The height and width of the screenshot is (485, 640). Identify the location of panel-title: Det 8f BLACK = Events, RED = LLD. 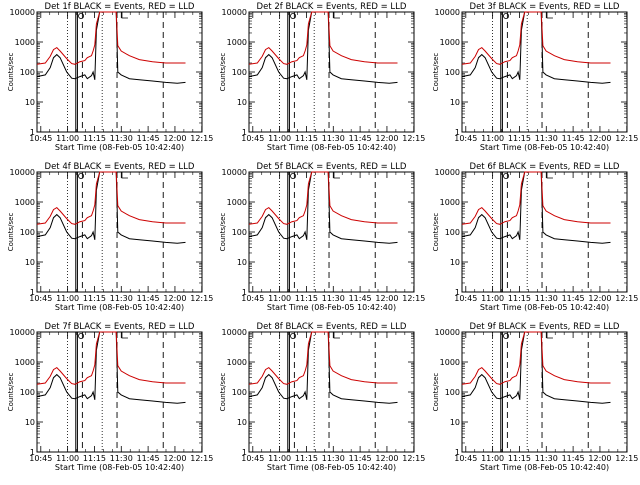
(332, 327).